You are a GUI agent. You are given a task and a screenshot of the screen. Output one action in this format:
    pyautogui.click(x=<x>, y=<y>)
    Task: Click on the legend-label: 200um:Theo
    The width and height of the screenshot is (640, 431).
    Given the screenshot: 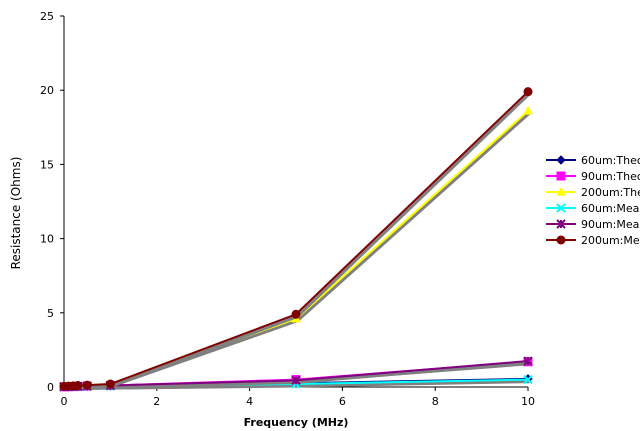 What is the action you would take?
    pyautogui.click(x=610, y=192)
    